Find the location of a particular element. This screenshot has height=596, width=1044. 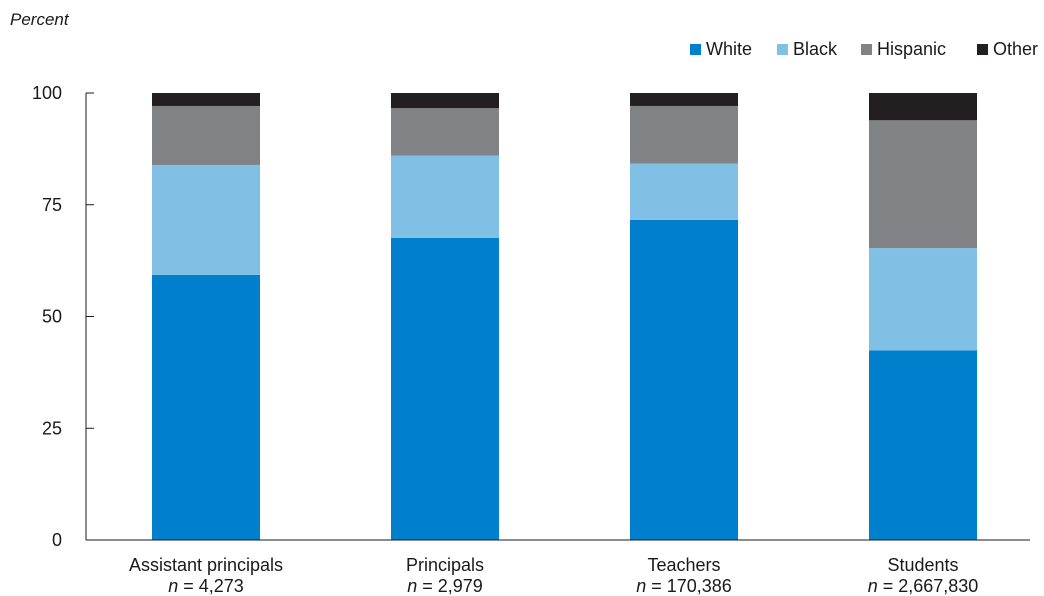

legend-swatch-other is located at coordinates (982, 49).